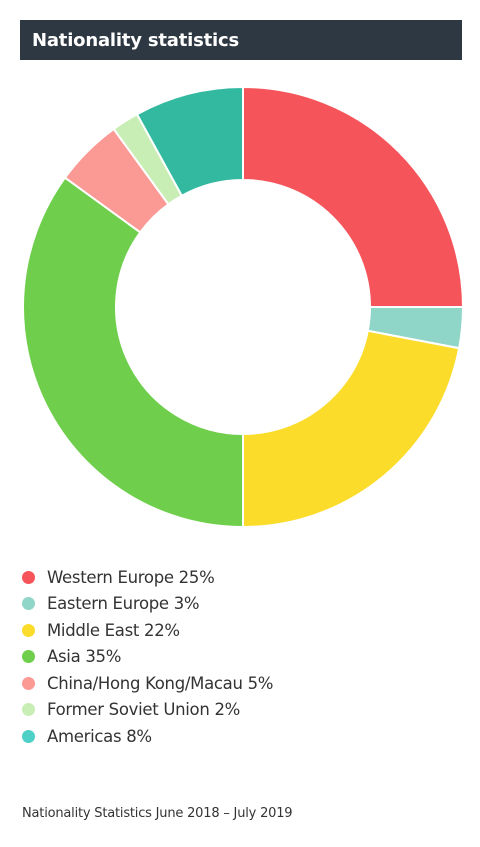 The height and width of the screenshot is (847, 480). I want to click on legend-label: Former Soviet Union 2%, so click(144, 710).